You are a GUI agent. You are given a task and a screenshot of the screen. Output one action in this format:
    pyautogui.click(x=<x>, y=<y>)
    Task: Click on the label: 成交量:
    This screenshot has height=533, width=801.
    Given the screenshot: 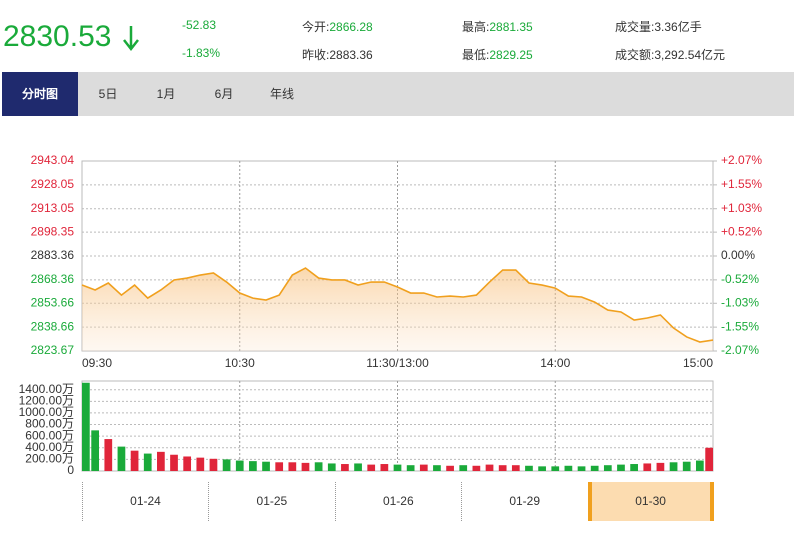 What is the action you would take?
    pyautogui.click(x=635, y=27)
    